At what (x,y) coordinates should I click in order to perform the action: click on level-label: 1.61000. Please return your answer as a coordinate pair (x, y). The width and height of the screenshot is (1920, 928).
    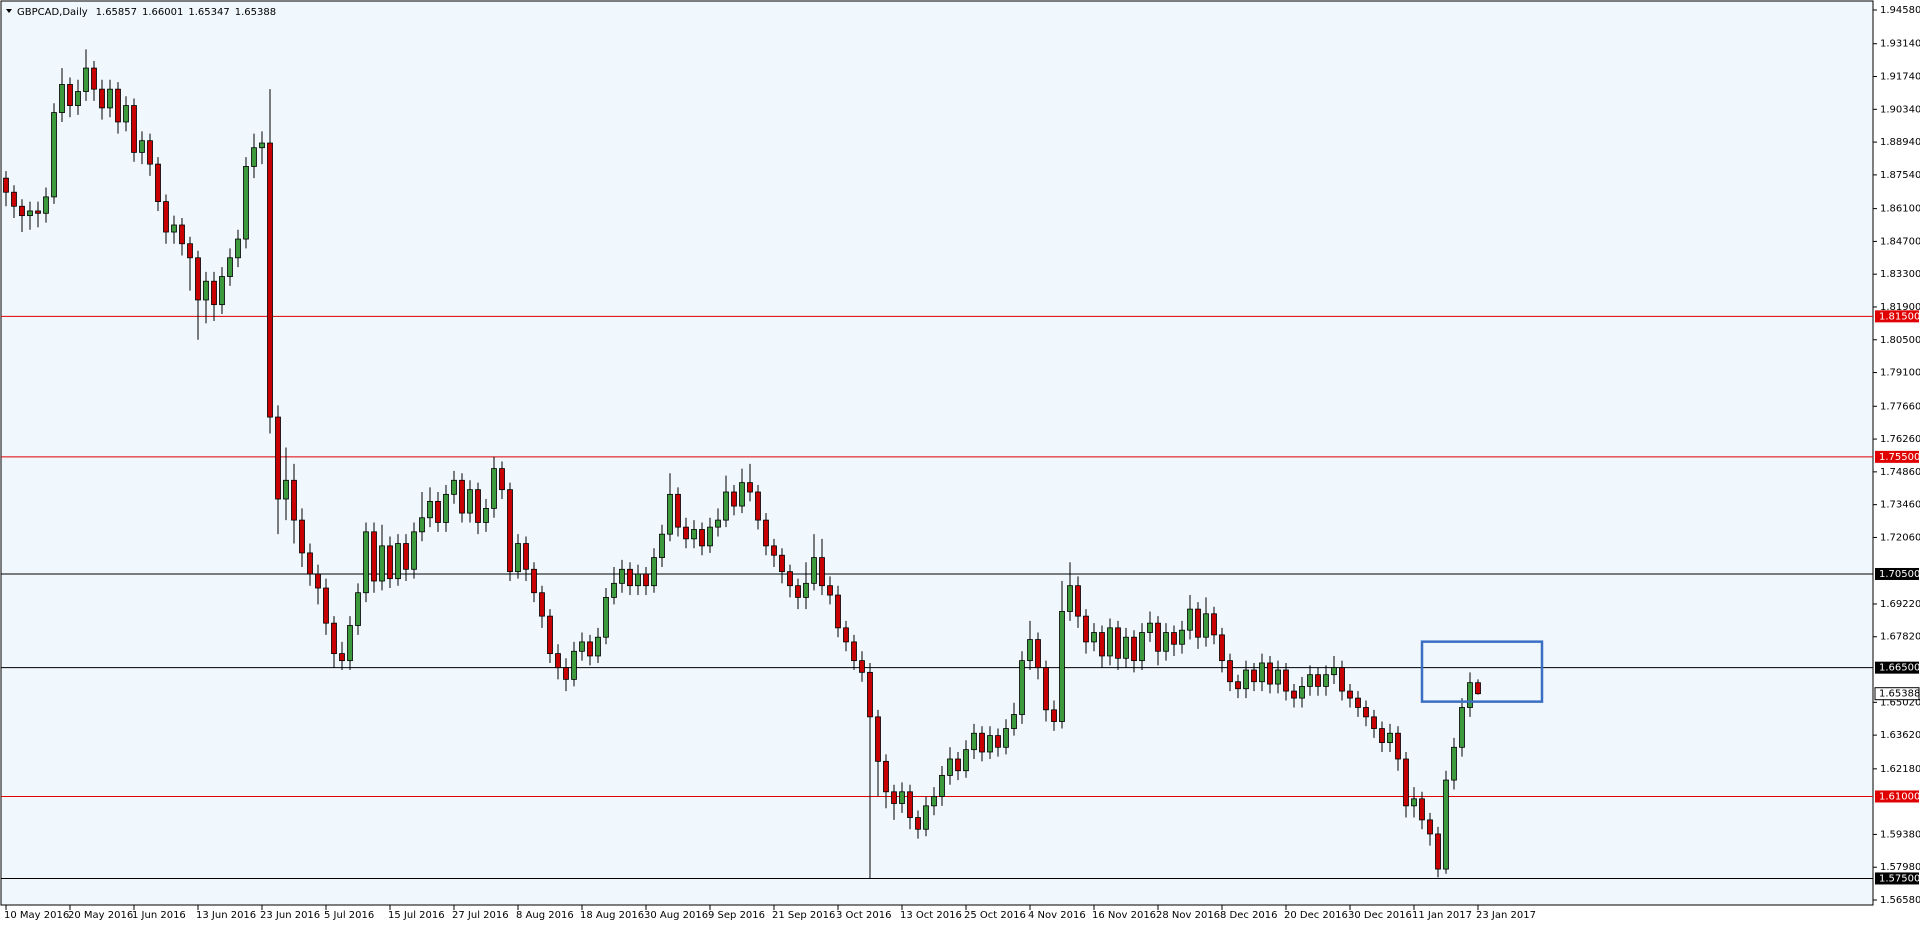
    Looking at the image, I should click on (1899, 796).